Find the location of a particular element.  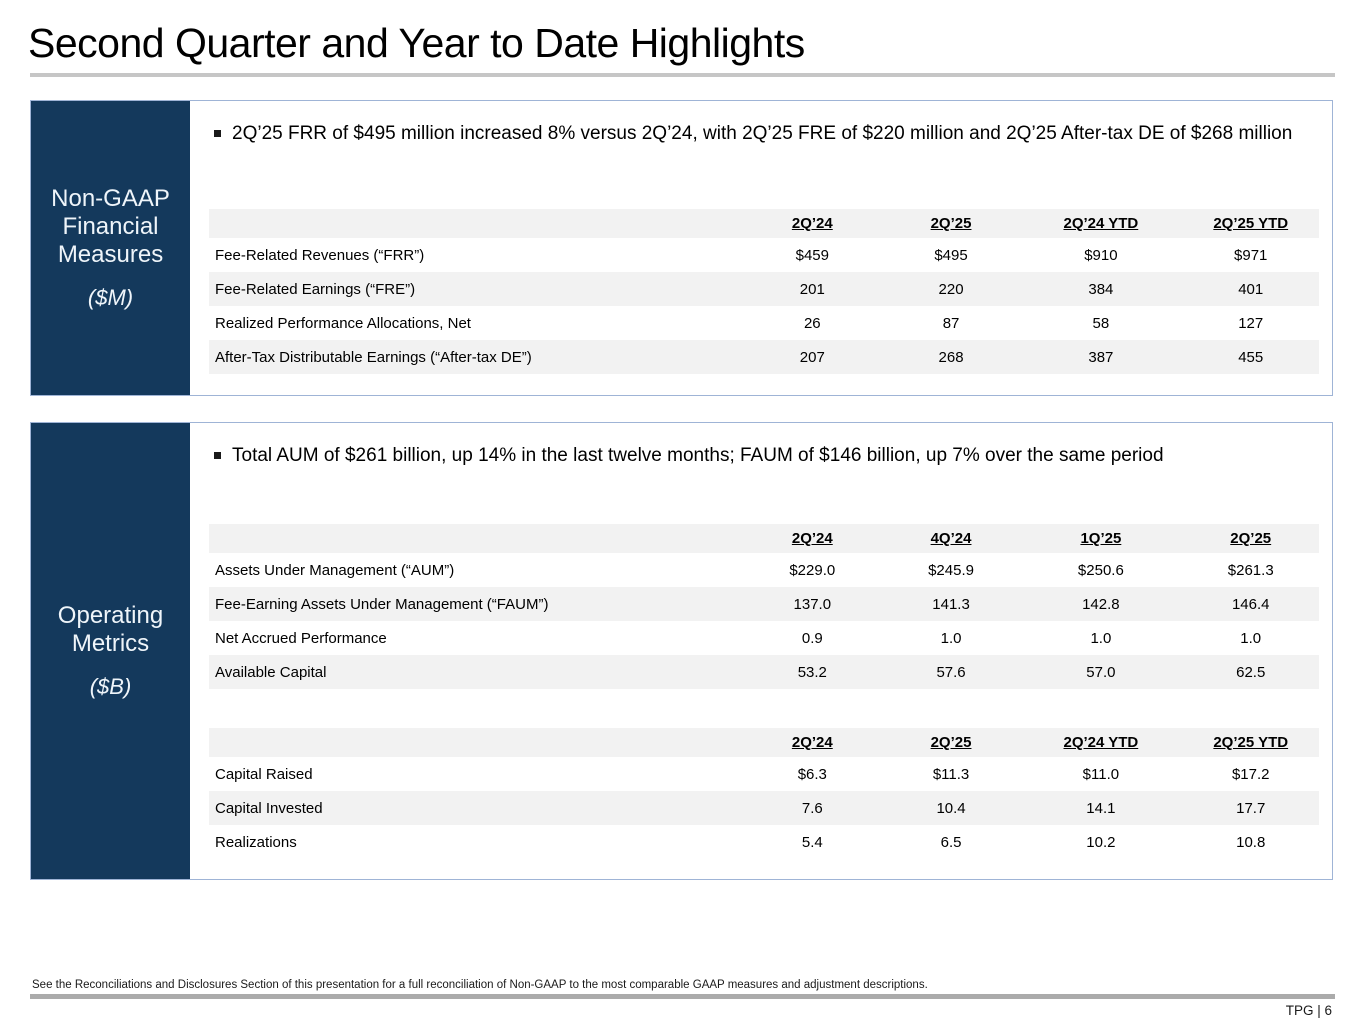

cell-value: 17.7 is located at coordinates (1250, 808).